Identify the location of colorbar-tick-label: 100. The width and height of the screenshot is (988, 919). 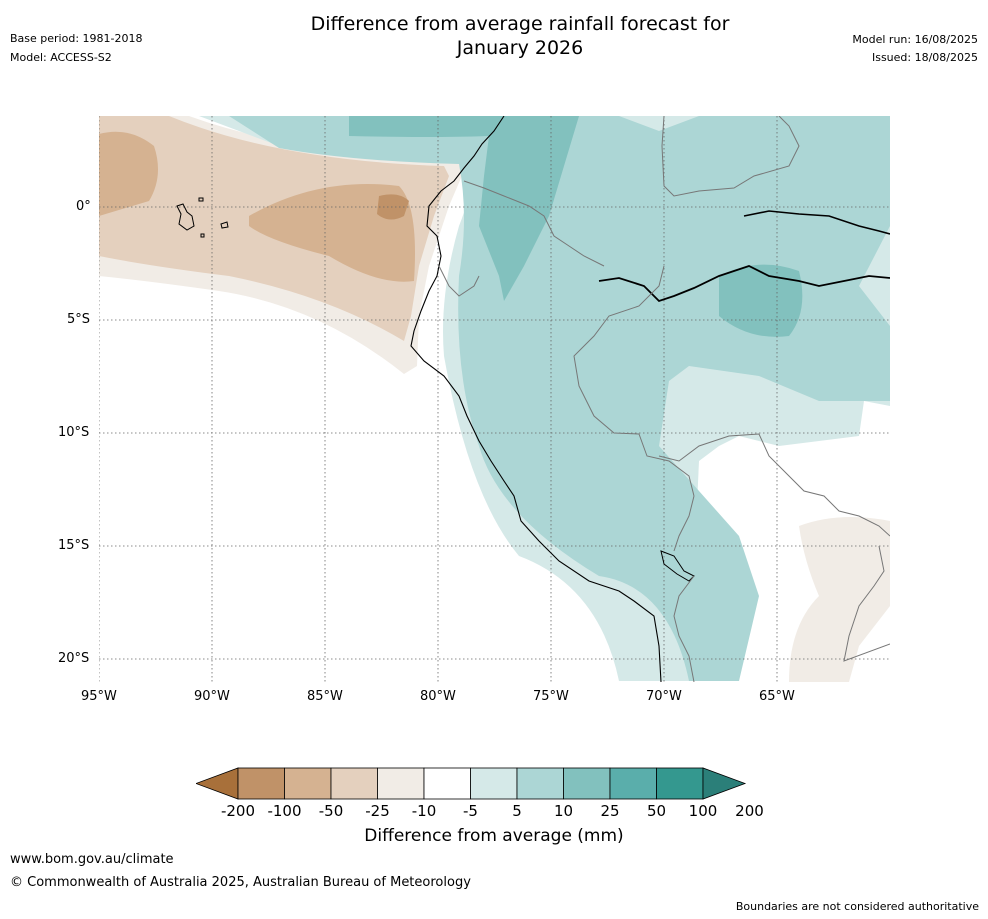
(703, 811).